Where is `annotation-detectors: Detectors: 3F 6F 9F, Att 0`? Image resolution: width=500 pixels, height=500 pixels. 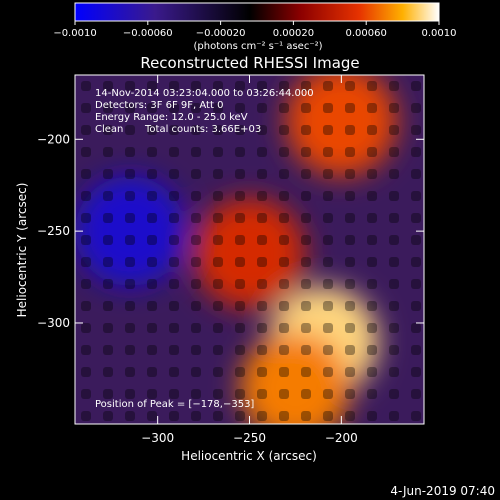
annotation-detectors: Detectors: 3F 6F 9F, Att 0 is located at coordinates (159, 105).